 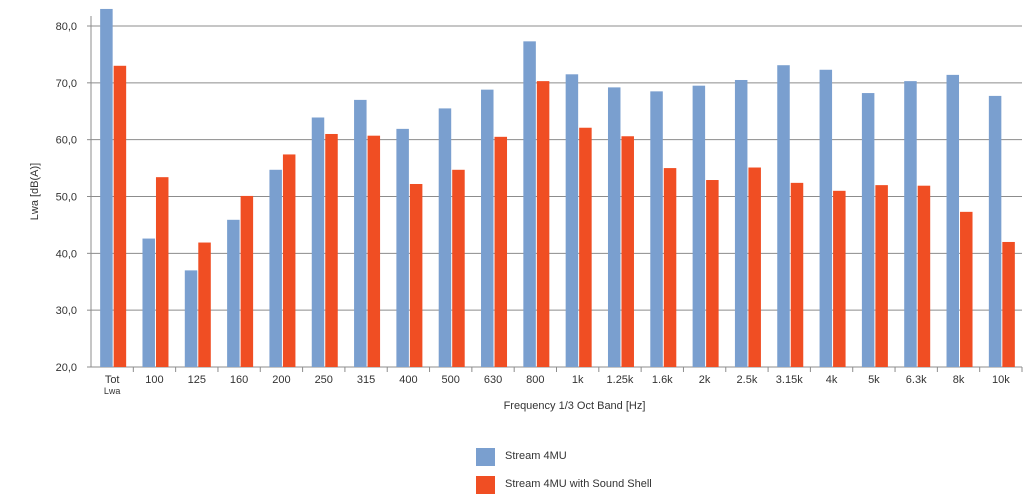 What do you see at coordinates (662, 380) in the screenshot?
I see `x-tick-label: 1.6k` at bounding box center [662, 380].